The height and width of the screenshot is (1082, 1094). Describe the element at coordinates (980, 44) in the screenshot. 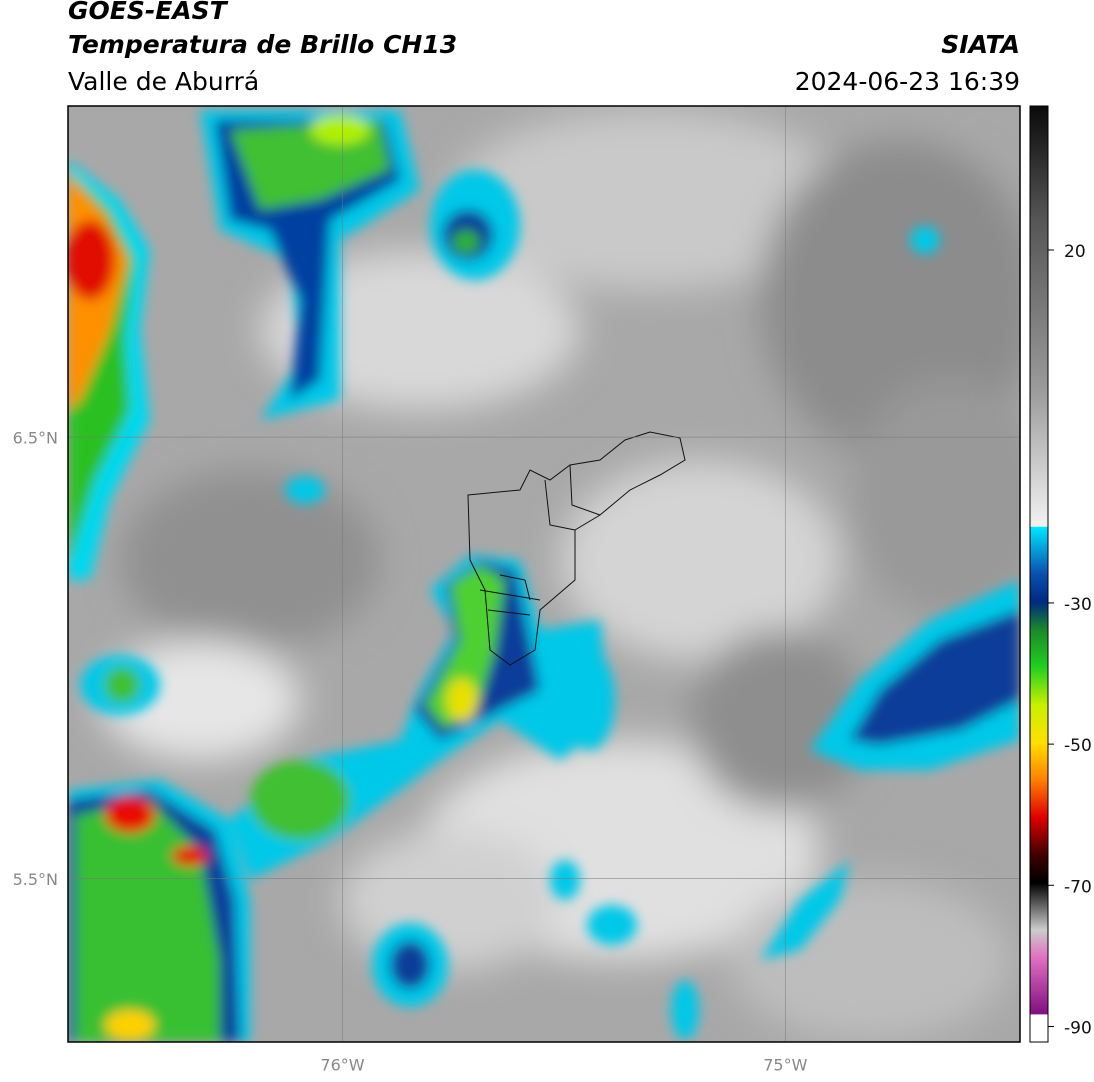

I see `source: SIATA` at that location.